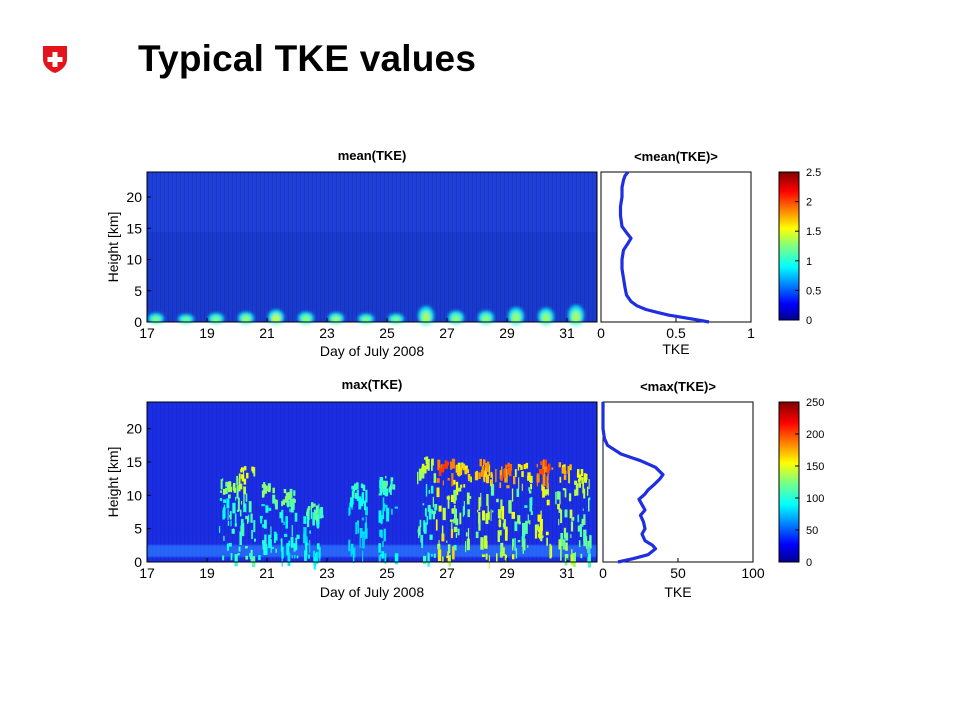 This screenshot has height=720, width=960. I want to click on colorbar-tick-label: 250, so click(815, 403).